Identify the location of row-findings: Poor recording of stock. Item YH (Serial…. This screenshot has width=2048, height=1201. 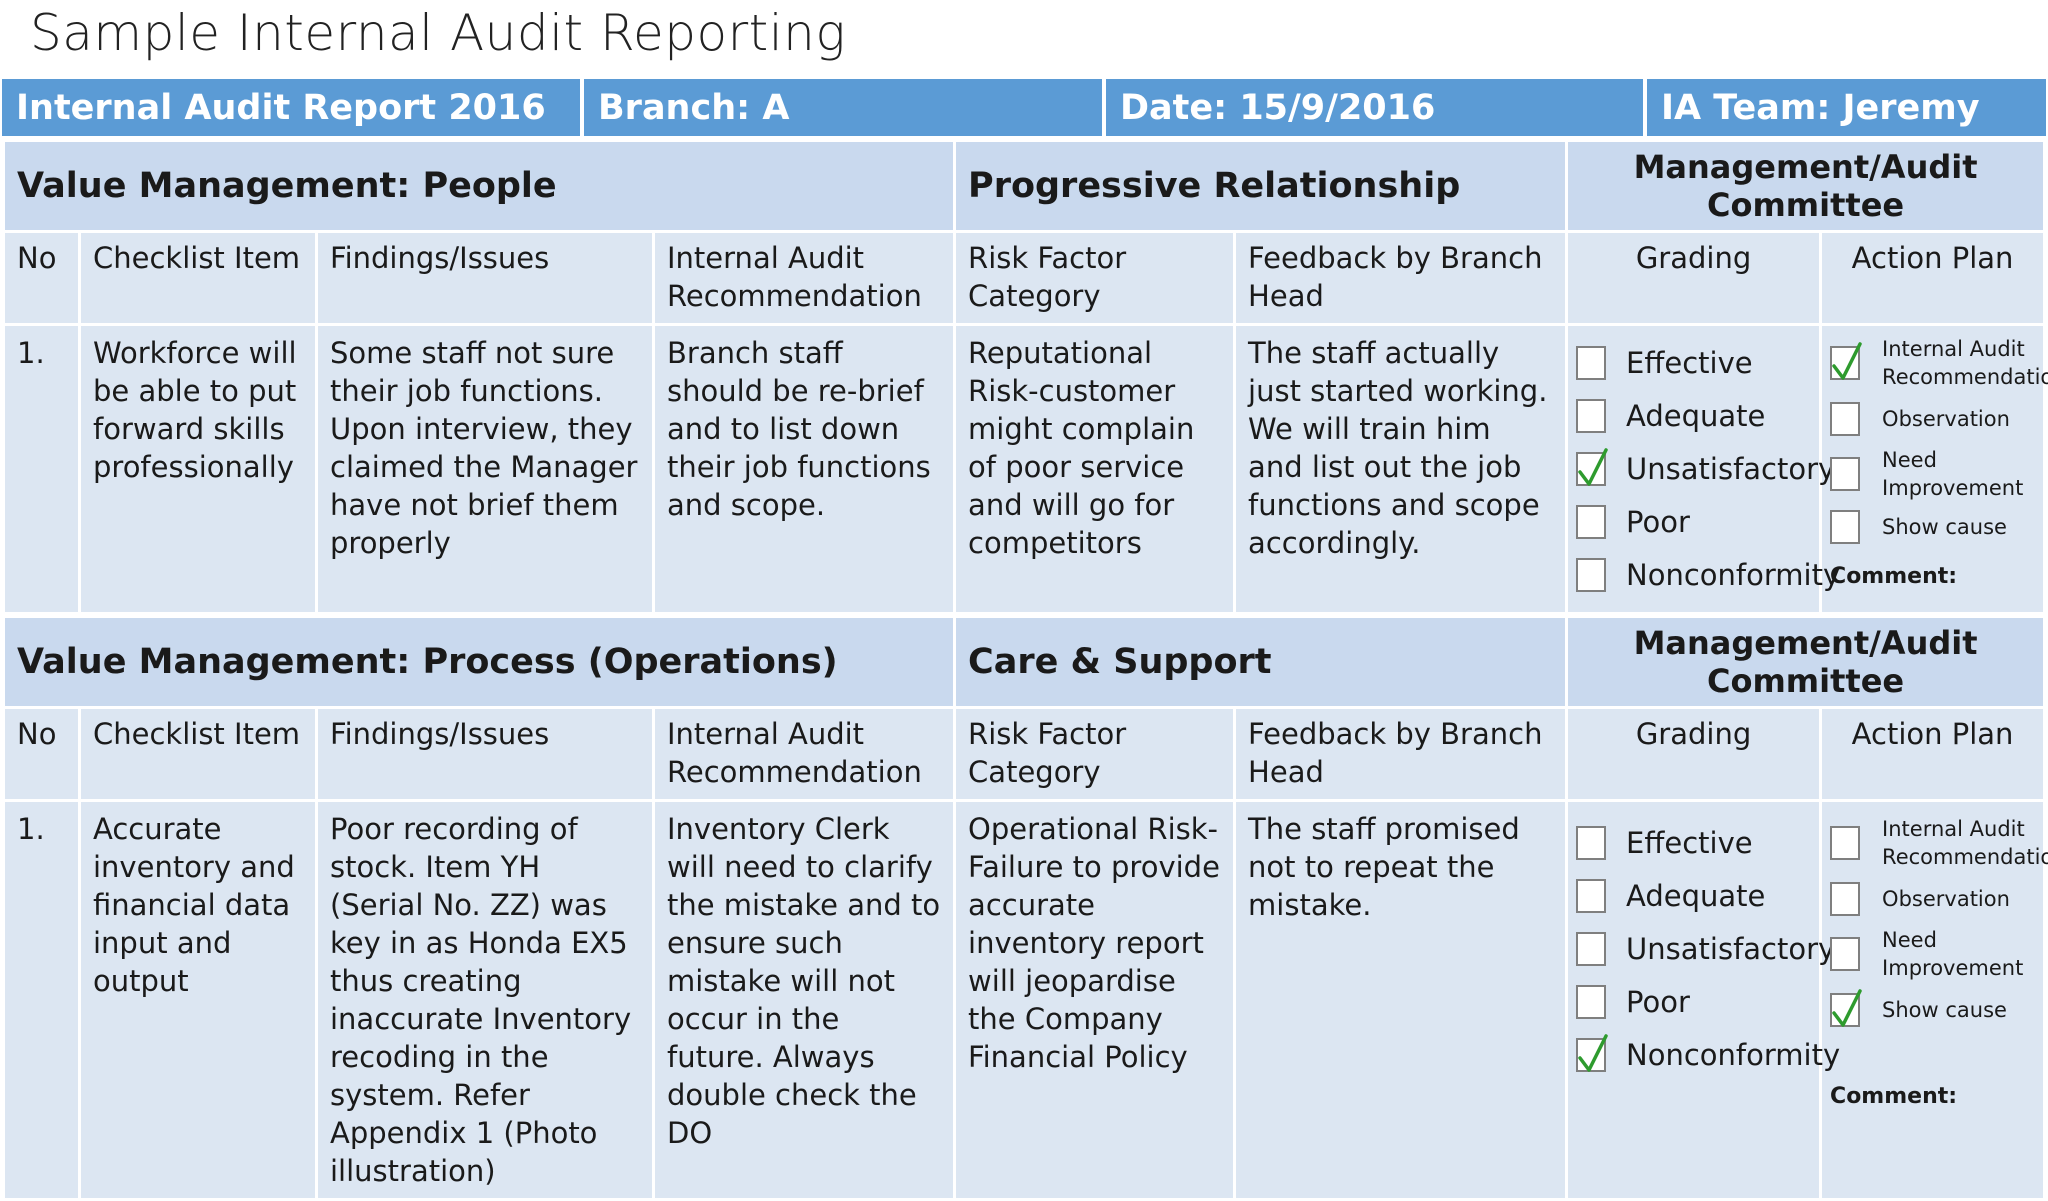
(485, 1000).